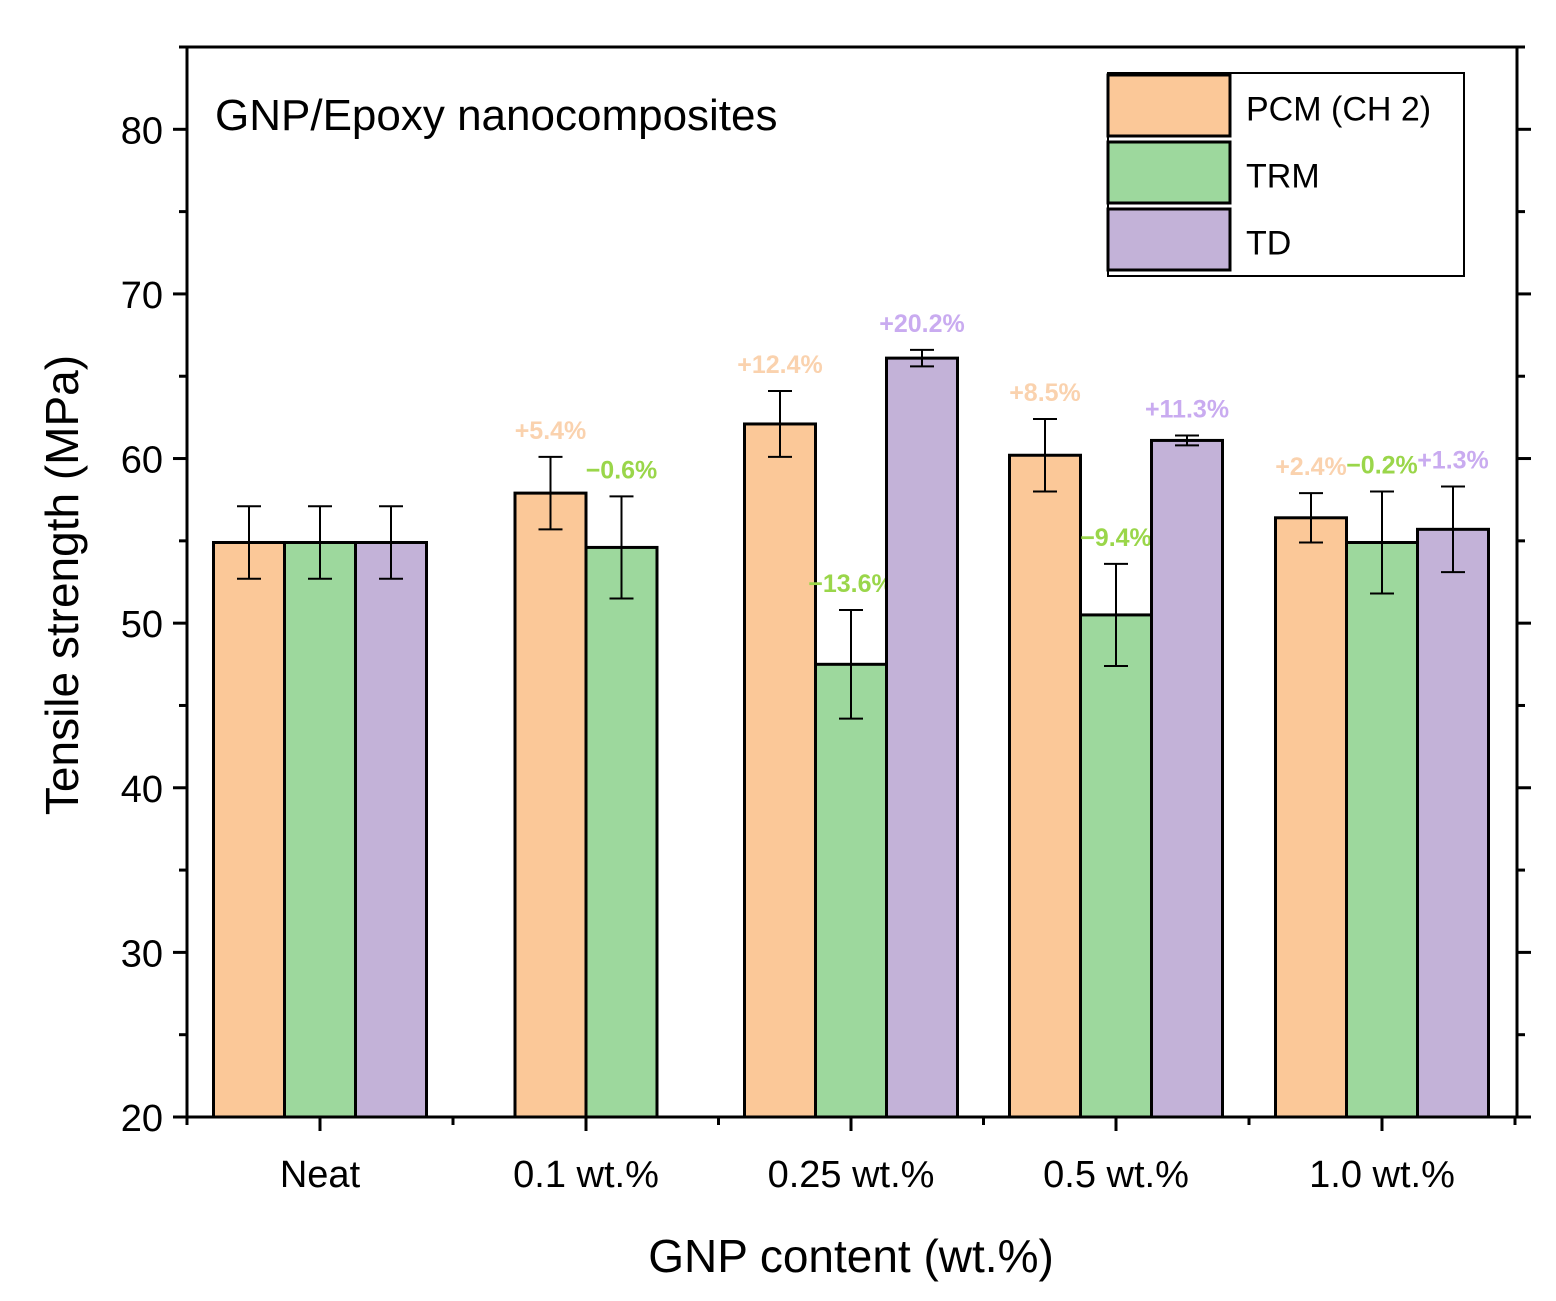 This screenshot has height=1301, width=1556. I want to click on y-tick-label-80: 80, so click(142, 131).